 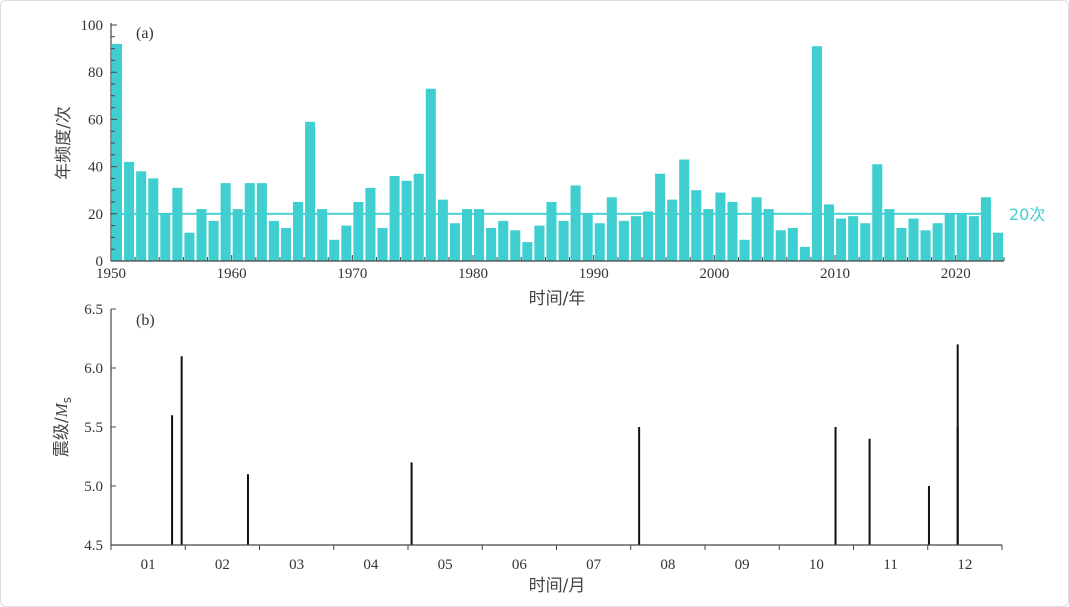 What do you see at coordinates (744, 250) in the screenshot?
I see `bar-2002` at bounding box center [744, 250].